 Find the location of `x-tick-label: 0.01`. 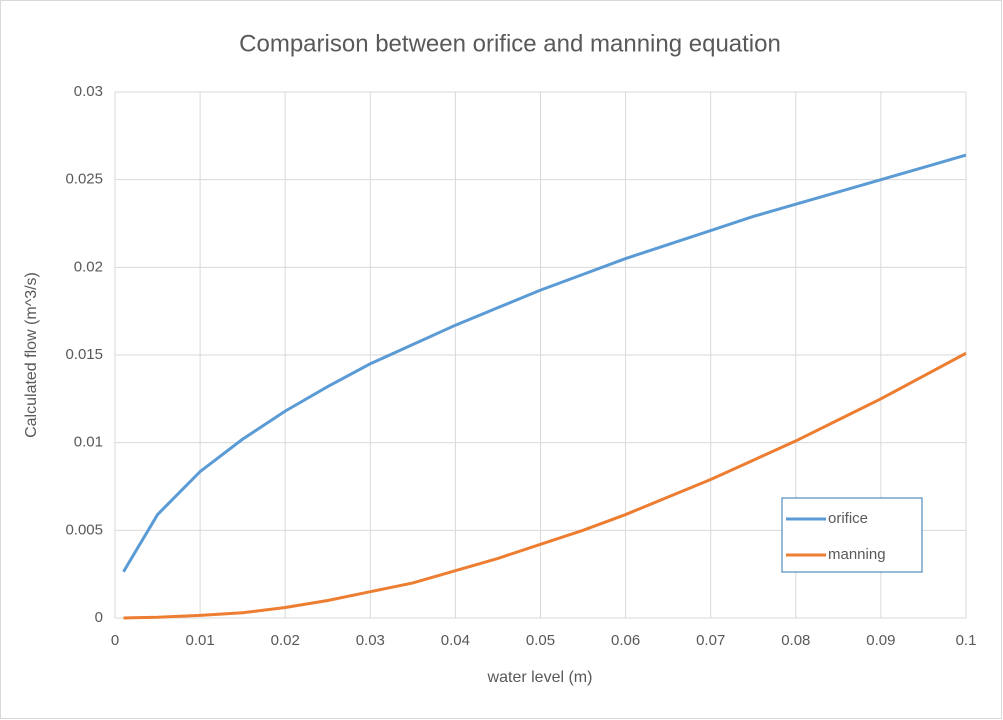

x-tick-label: 0.01 is located at coordinates (199, 640).